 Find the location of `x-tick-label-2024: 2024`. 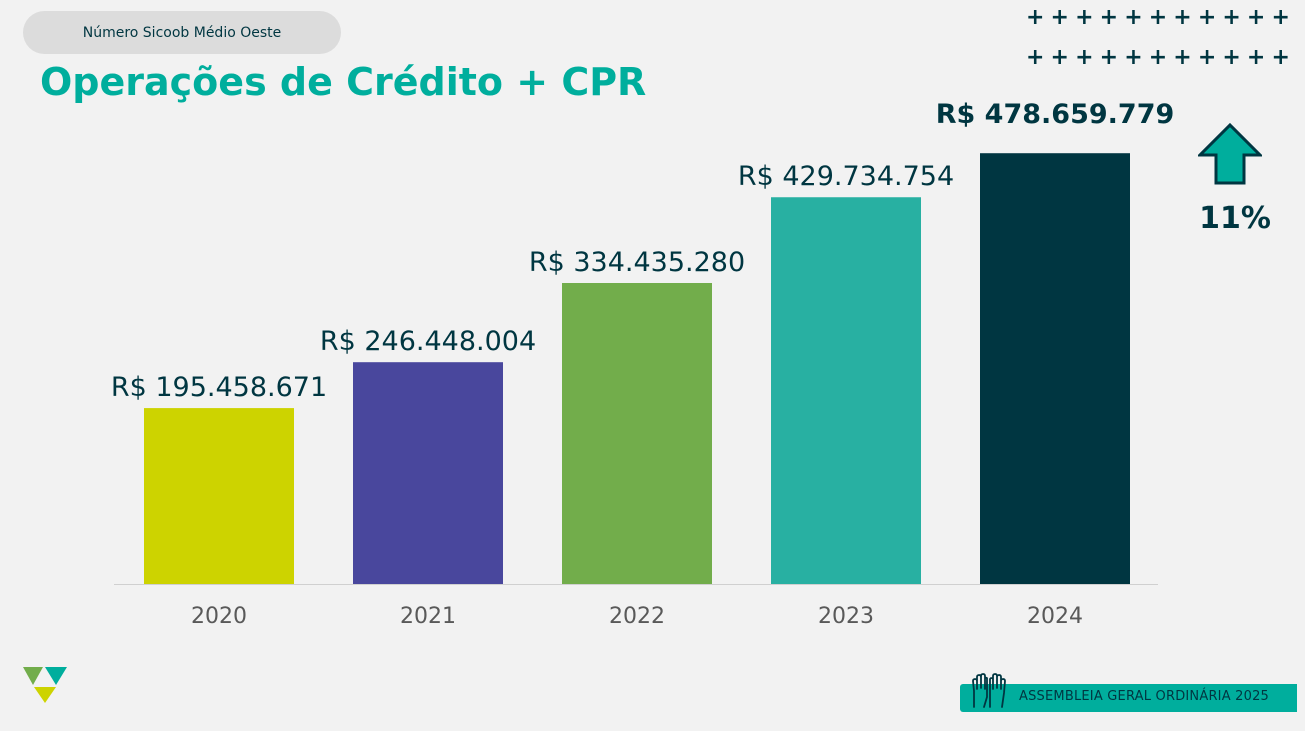

x-tick-label-2024: 2024 is located at coordinates (1055, 616).